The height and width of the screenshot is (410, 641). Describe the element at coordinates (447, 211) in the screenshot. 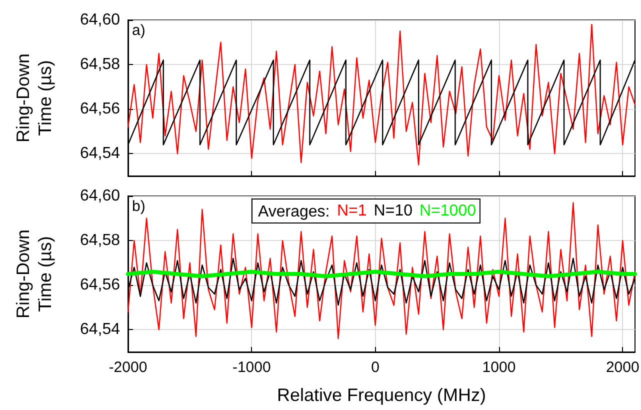

I see `text: N=1000` at that location.